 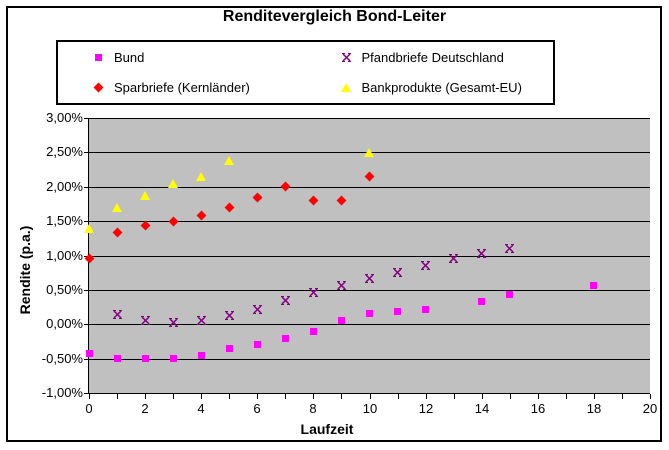 I want to click on x-tick-label: 18, so click(x=594, y=408).